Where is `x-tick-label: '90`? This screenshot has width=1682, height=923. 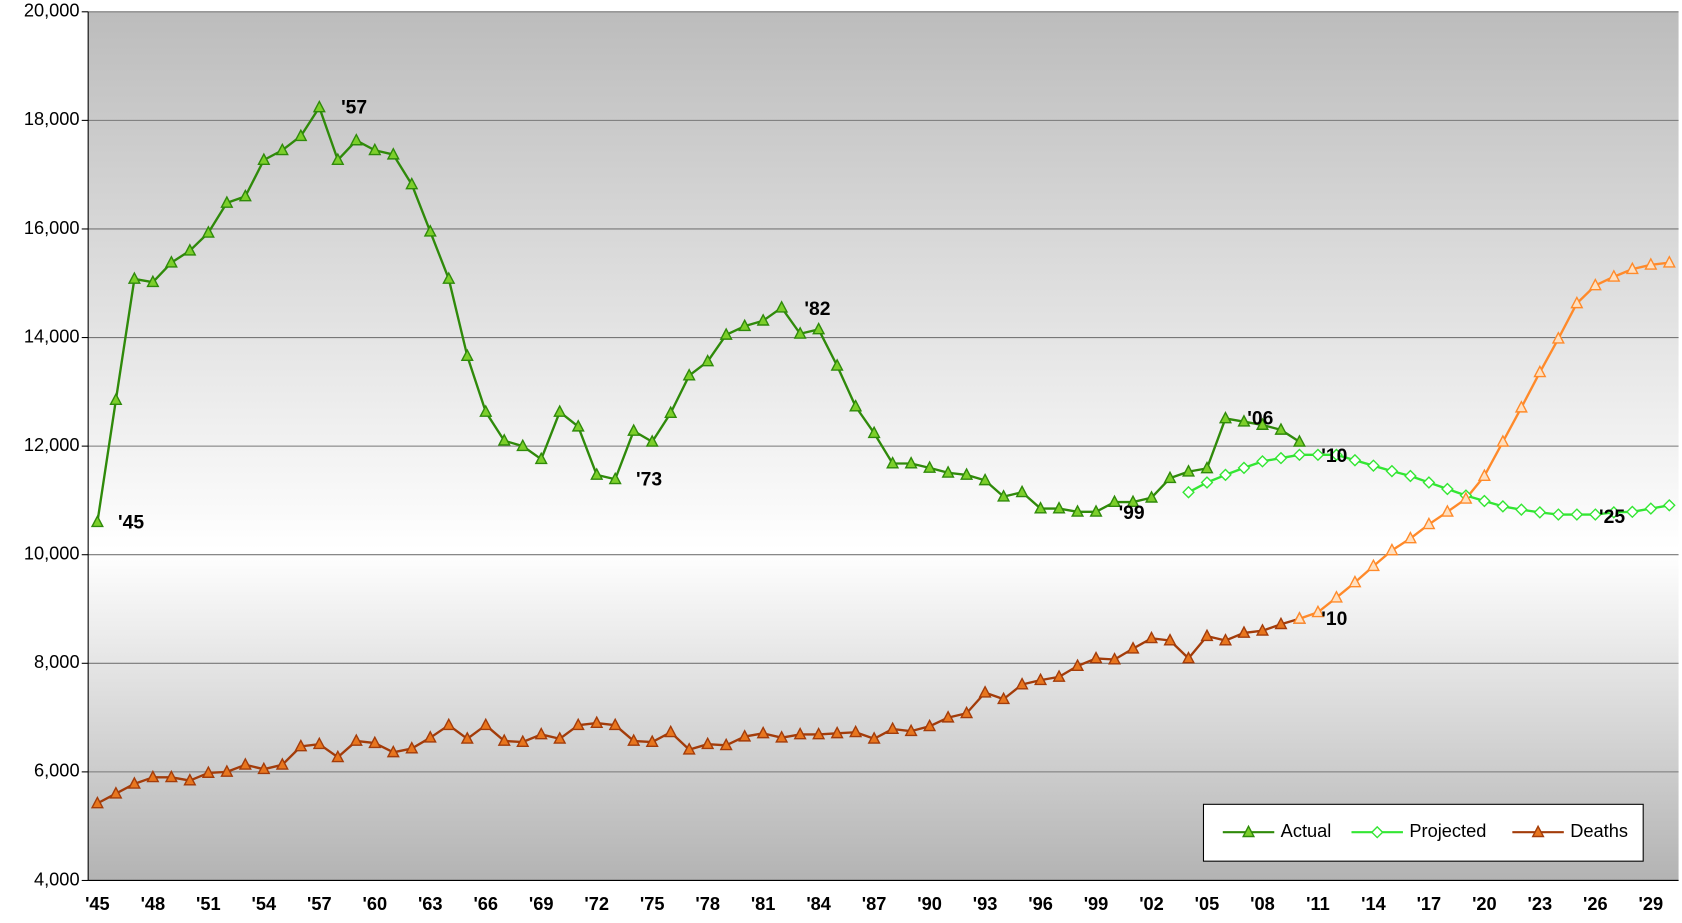 x-tick-label: '90 is located at coordinates (929, 903).